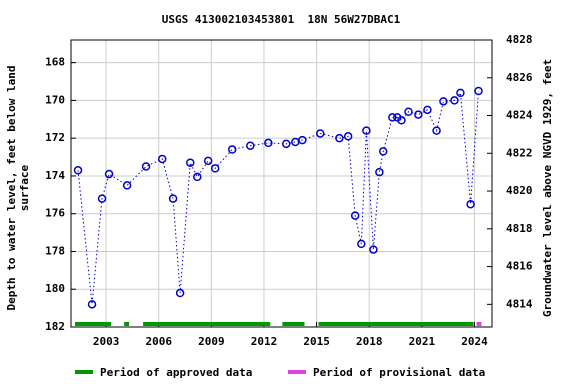 The image size is (576, 384). Describe the element at coordinates (24, 187) in the screenshot. I see `y-axis-label: surface` at that location.